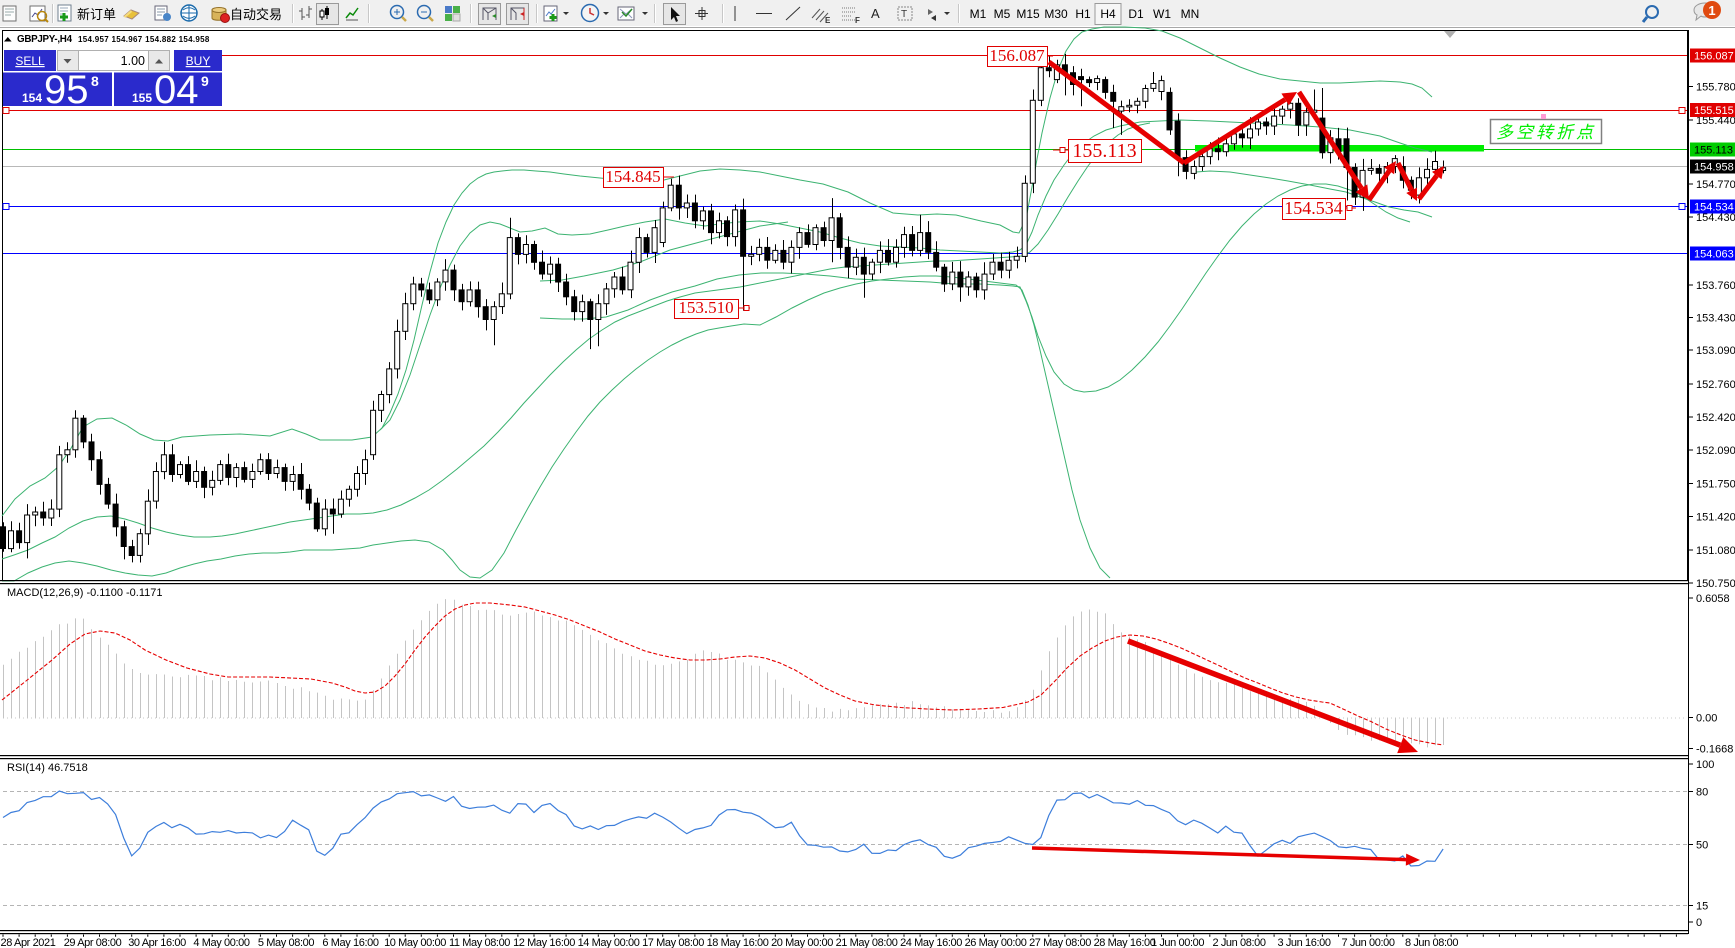  What do you see at coordinates (93, 942) in the screenshot?
I see `svg-text: 29 Apr 08:00` at bounding box center [93, 942].